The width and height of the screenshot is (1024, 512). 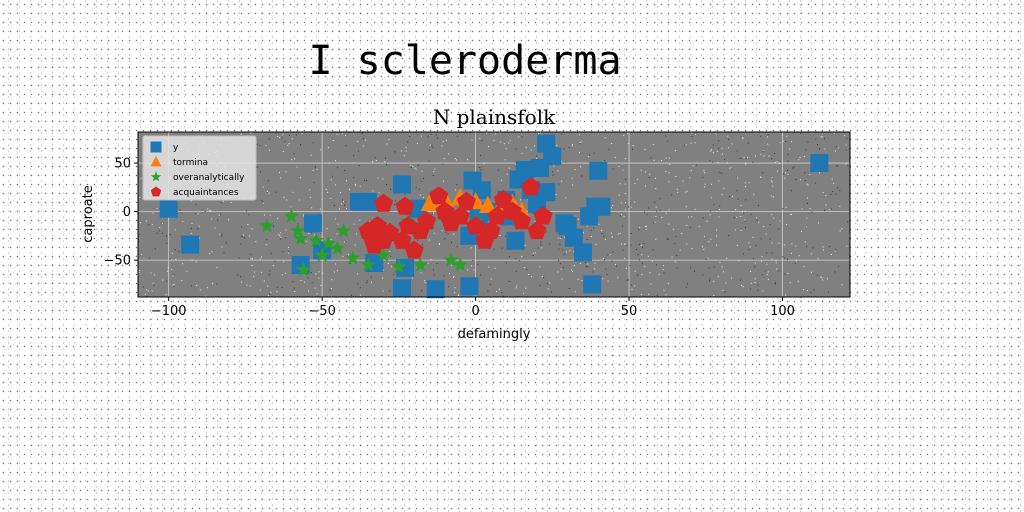 I want to click on x-axis-label: defamingly, so click(x=494, y=334).